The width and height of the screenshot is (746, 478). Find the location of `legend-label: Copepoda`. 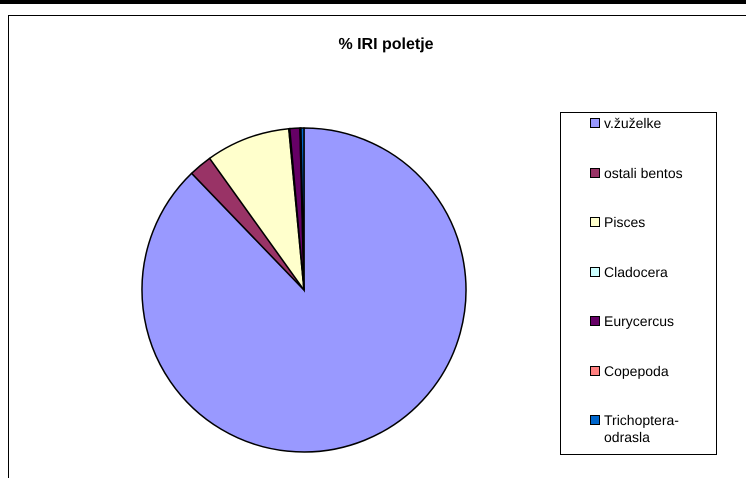

legend-label: Copepoda is located at coordinates (637, 371).